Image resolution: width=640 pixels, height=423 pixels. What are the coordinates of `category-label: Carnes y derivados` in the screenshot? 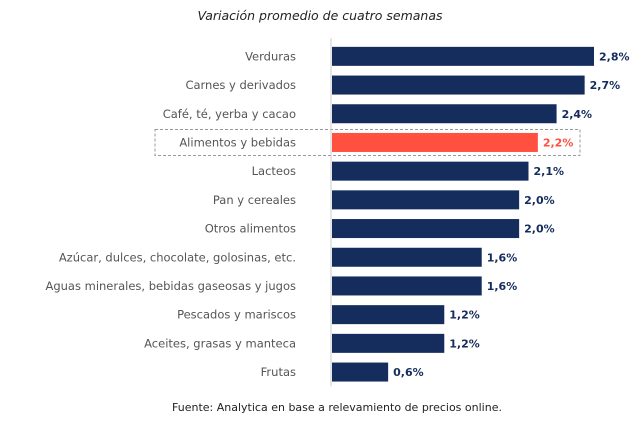 It's located at (240, 85).